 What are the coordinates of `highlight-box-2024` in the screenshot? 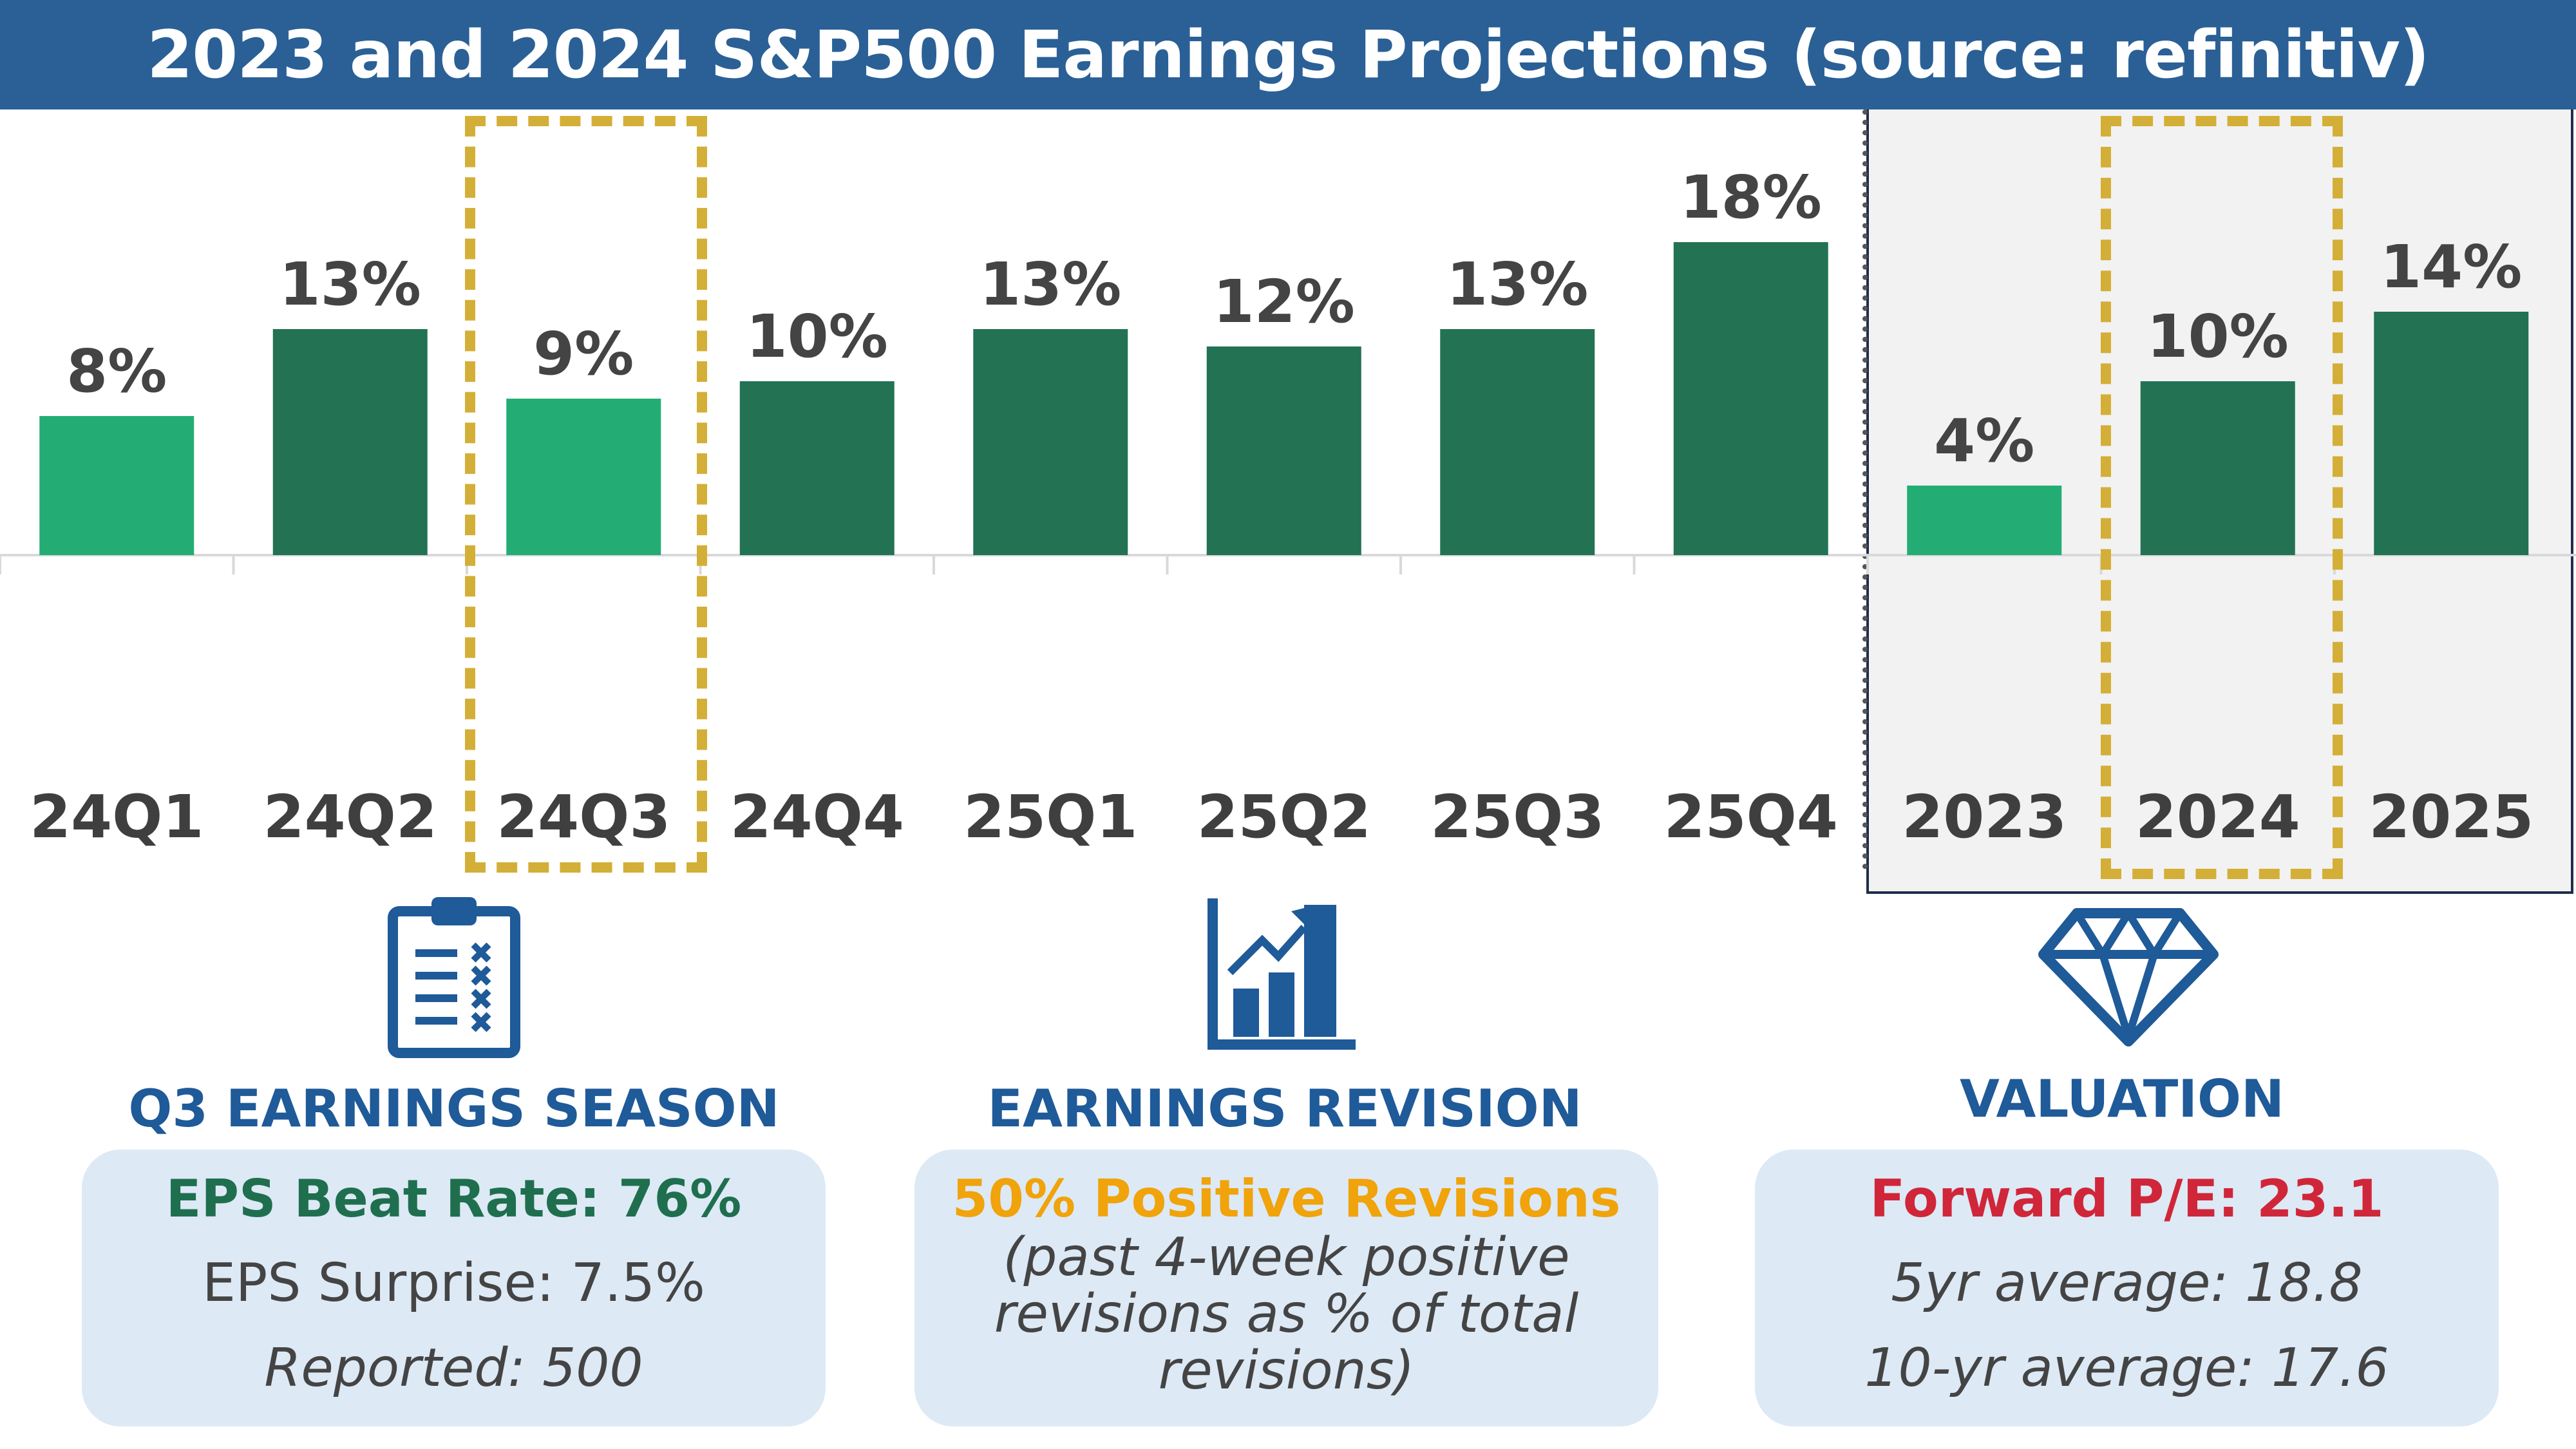 It's located at (2222, 497).